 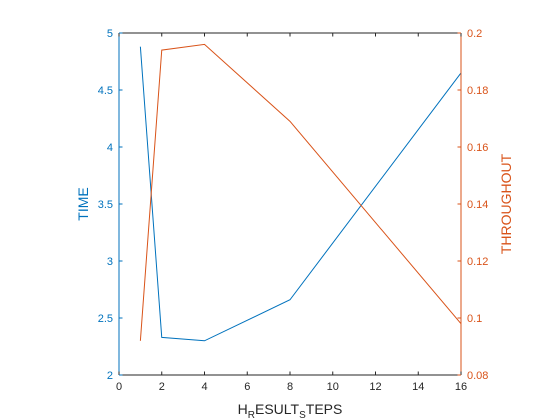 I want to click on right-tick-label-0.1: 0.1, so click(x=474, y=319).